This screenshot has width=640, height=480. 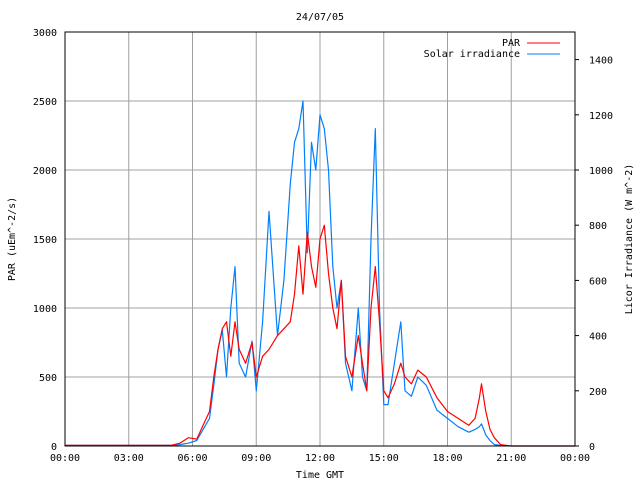 I want to click on y-right-tick-label: 800, so click(x=598, y=226).